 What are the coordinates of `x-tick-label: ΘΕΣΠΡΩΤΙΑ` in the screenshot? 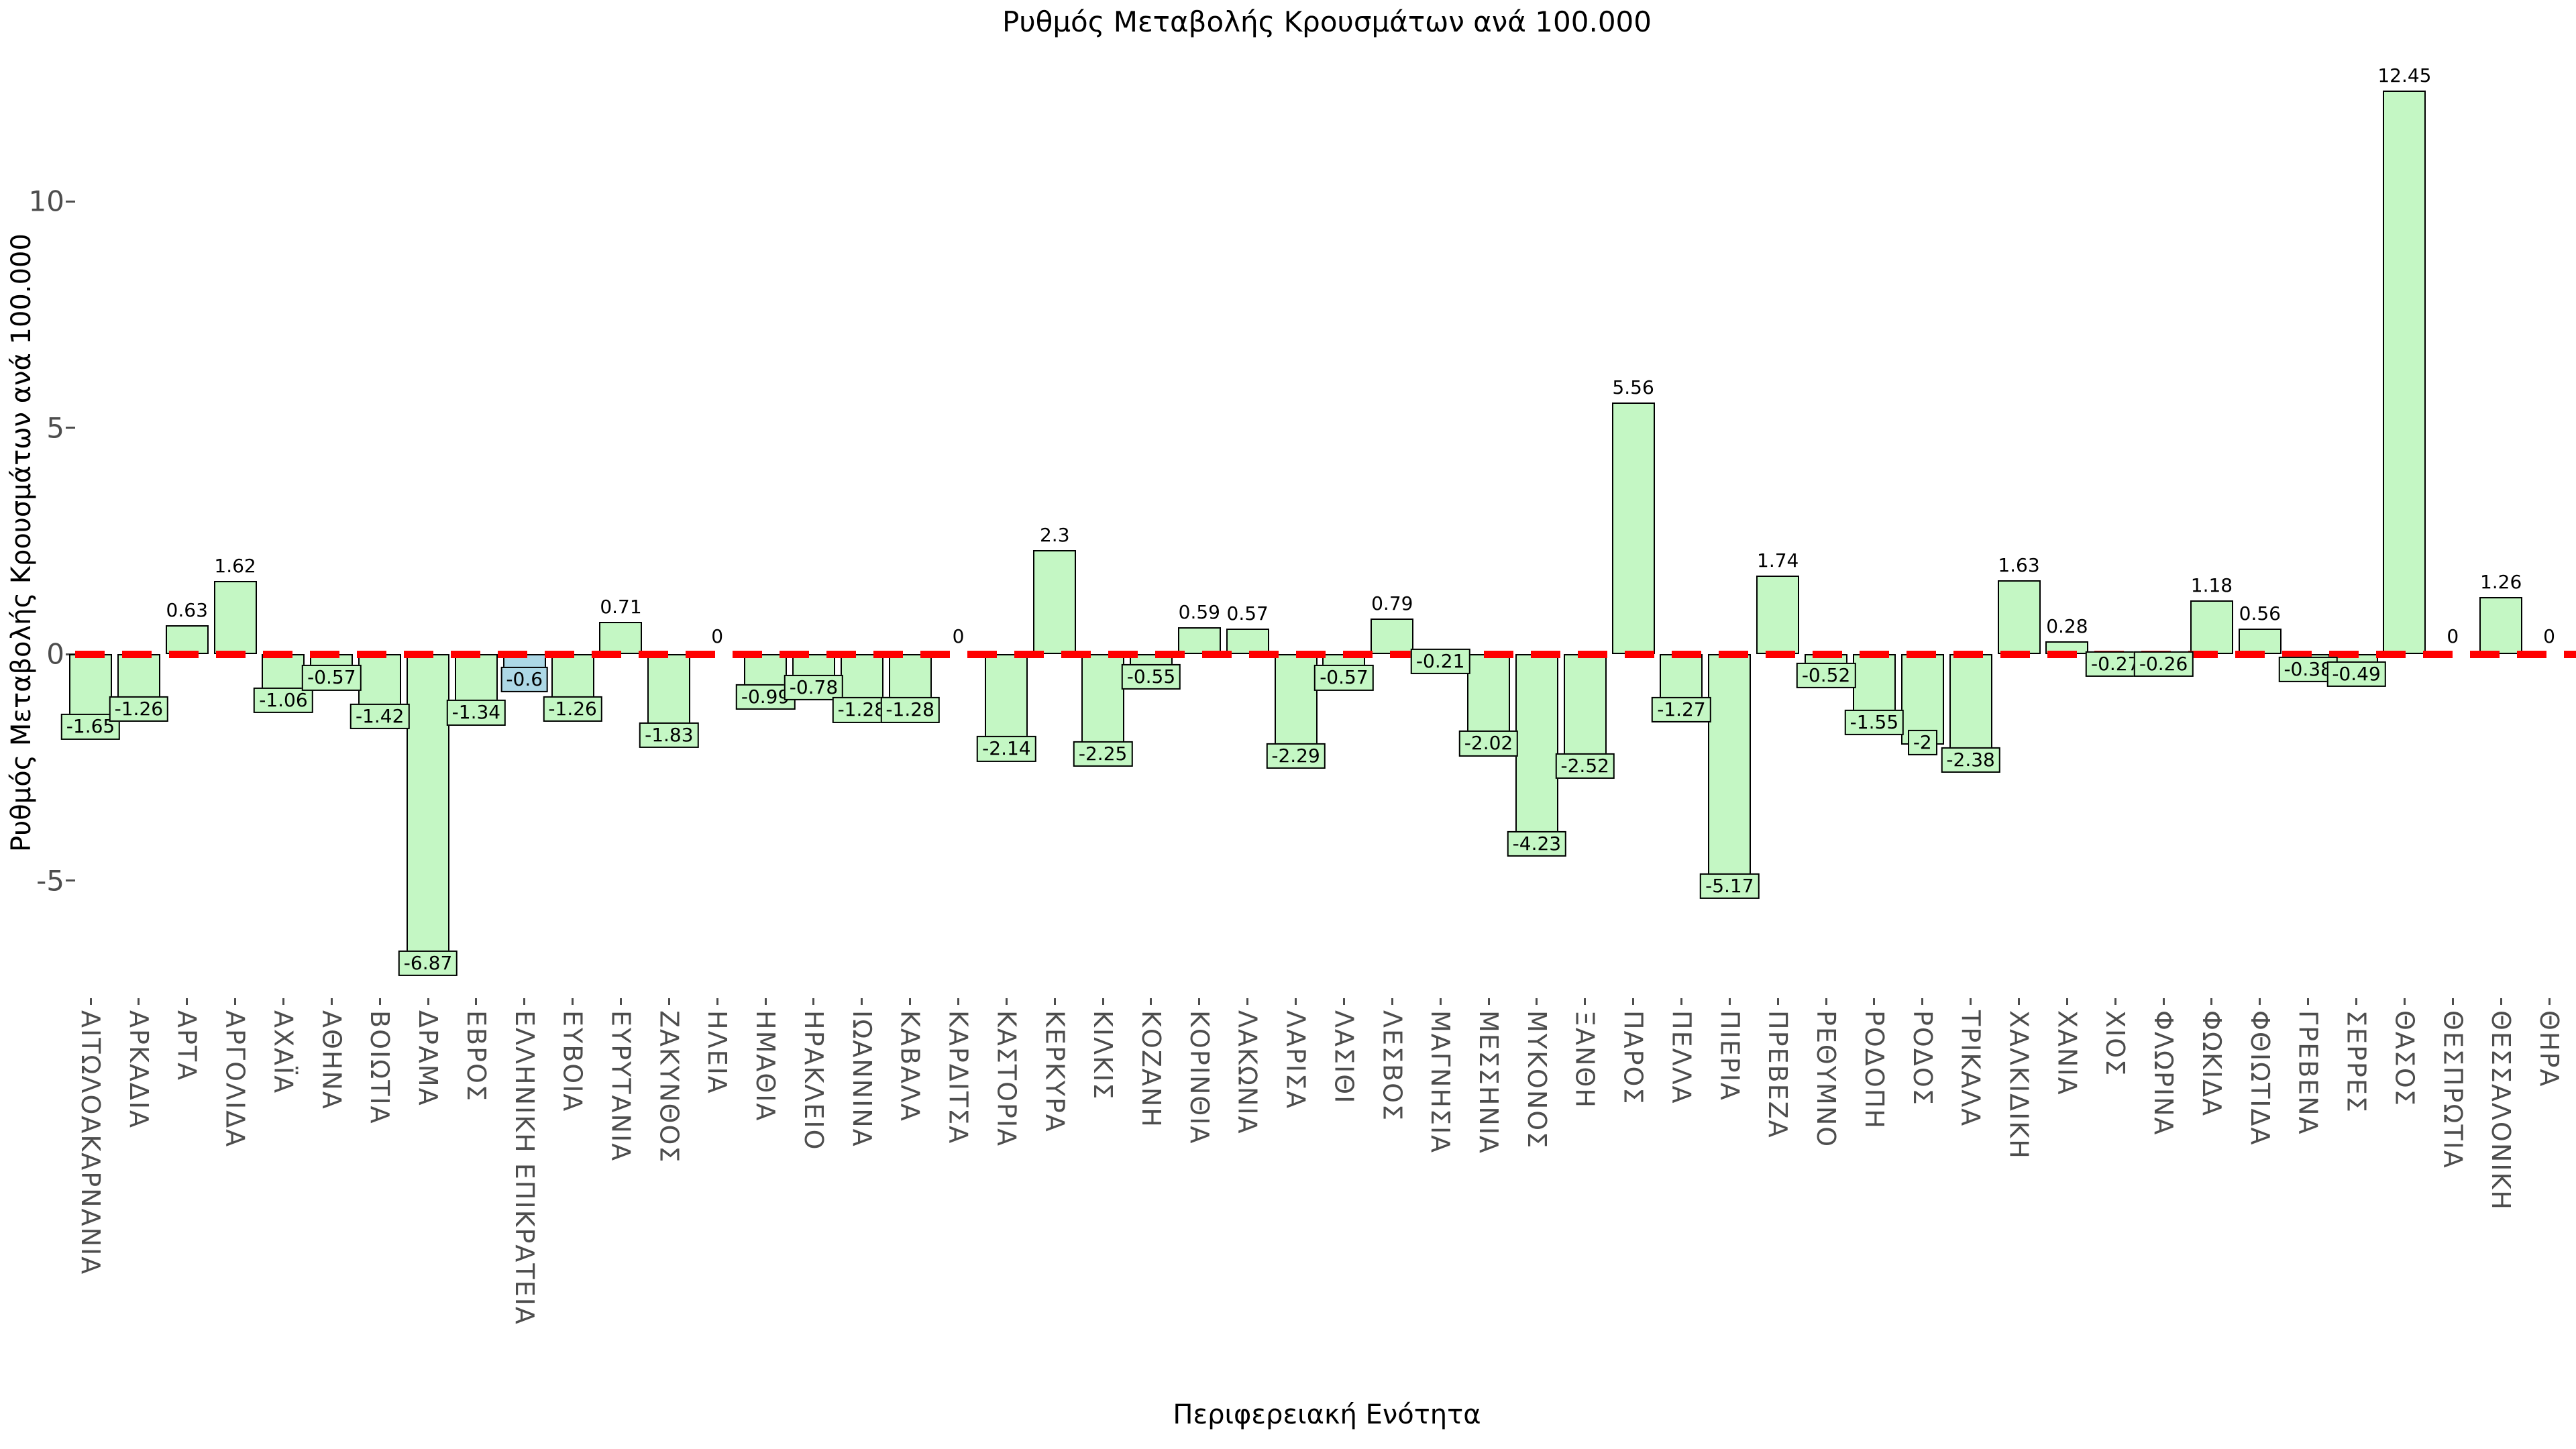 It's located at (2453, 1089).